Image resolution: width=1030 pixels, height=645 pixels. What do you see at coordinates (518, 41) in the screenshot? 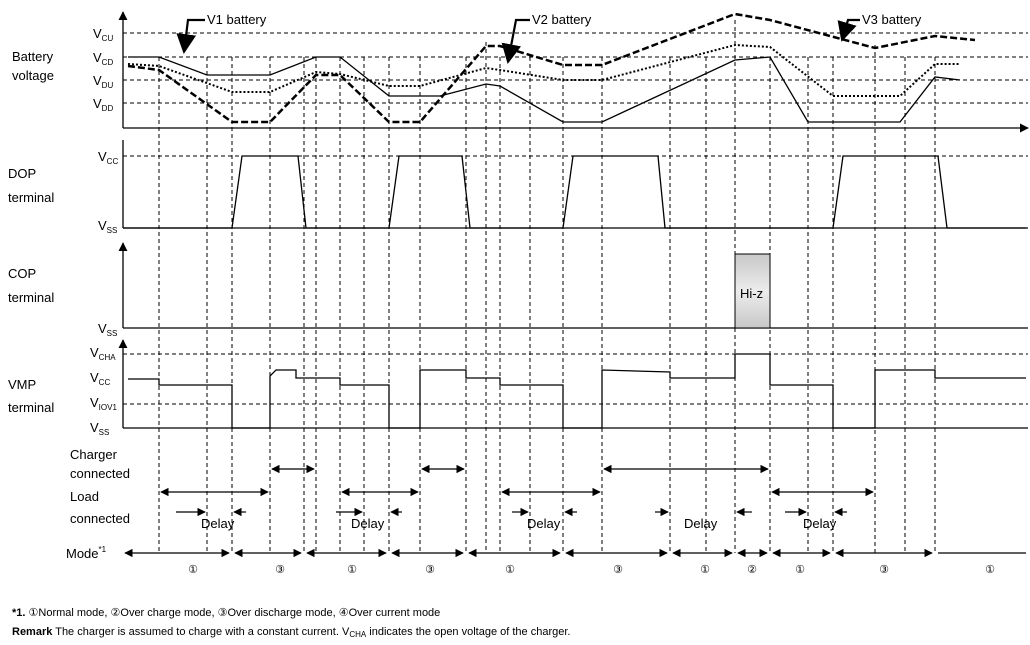
I see `battery-callouts` at bounding box center [518, 41].